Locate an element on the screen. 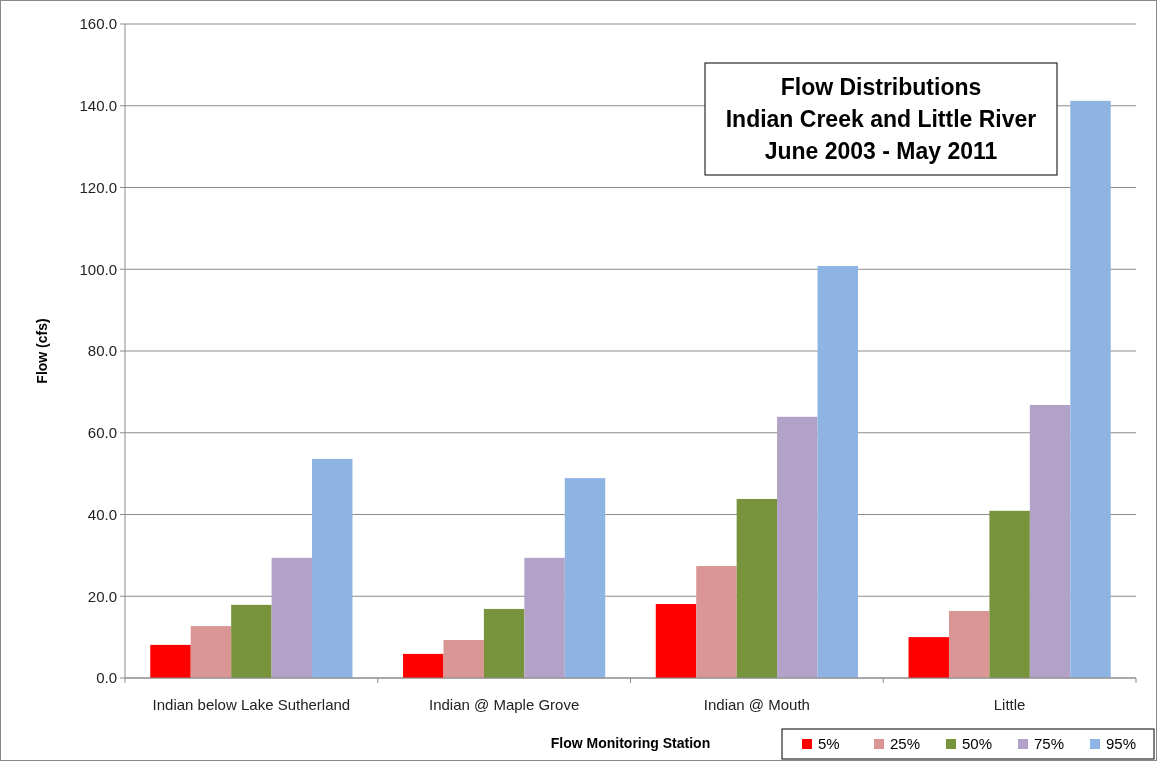 The image size is (1157, 761). legend-label: 25% is located at coordinates (905, 744).